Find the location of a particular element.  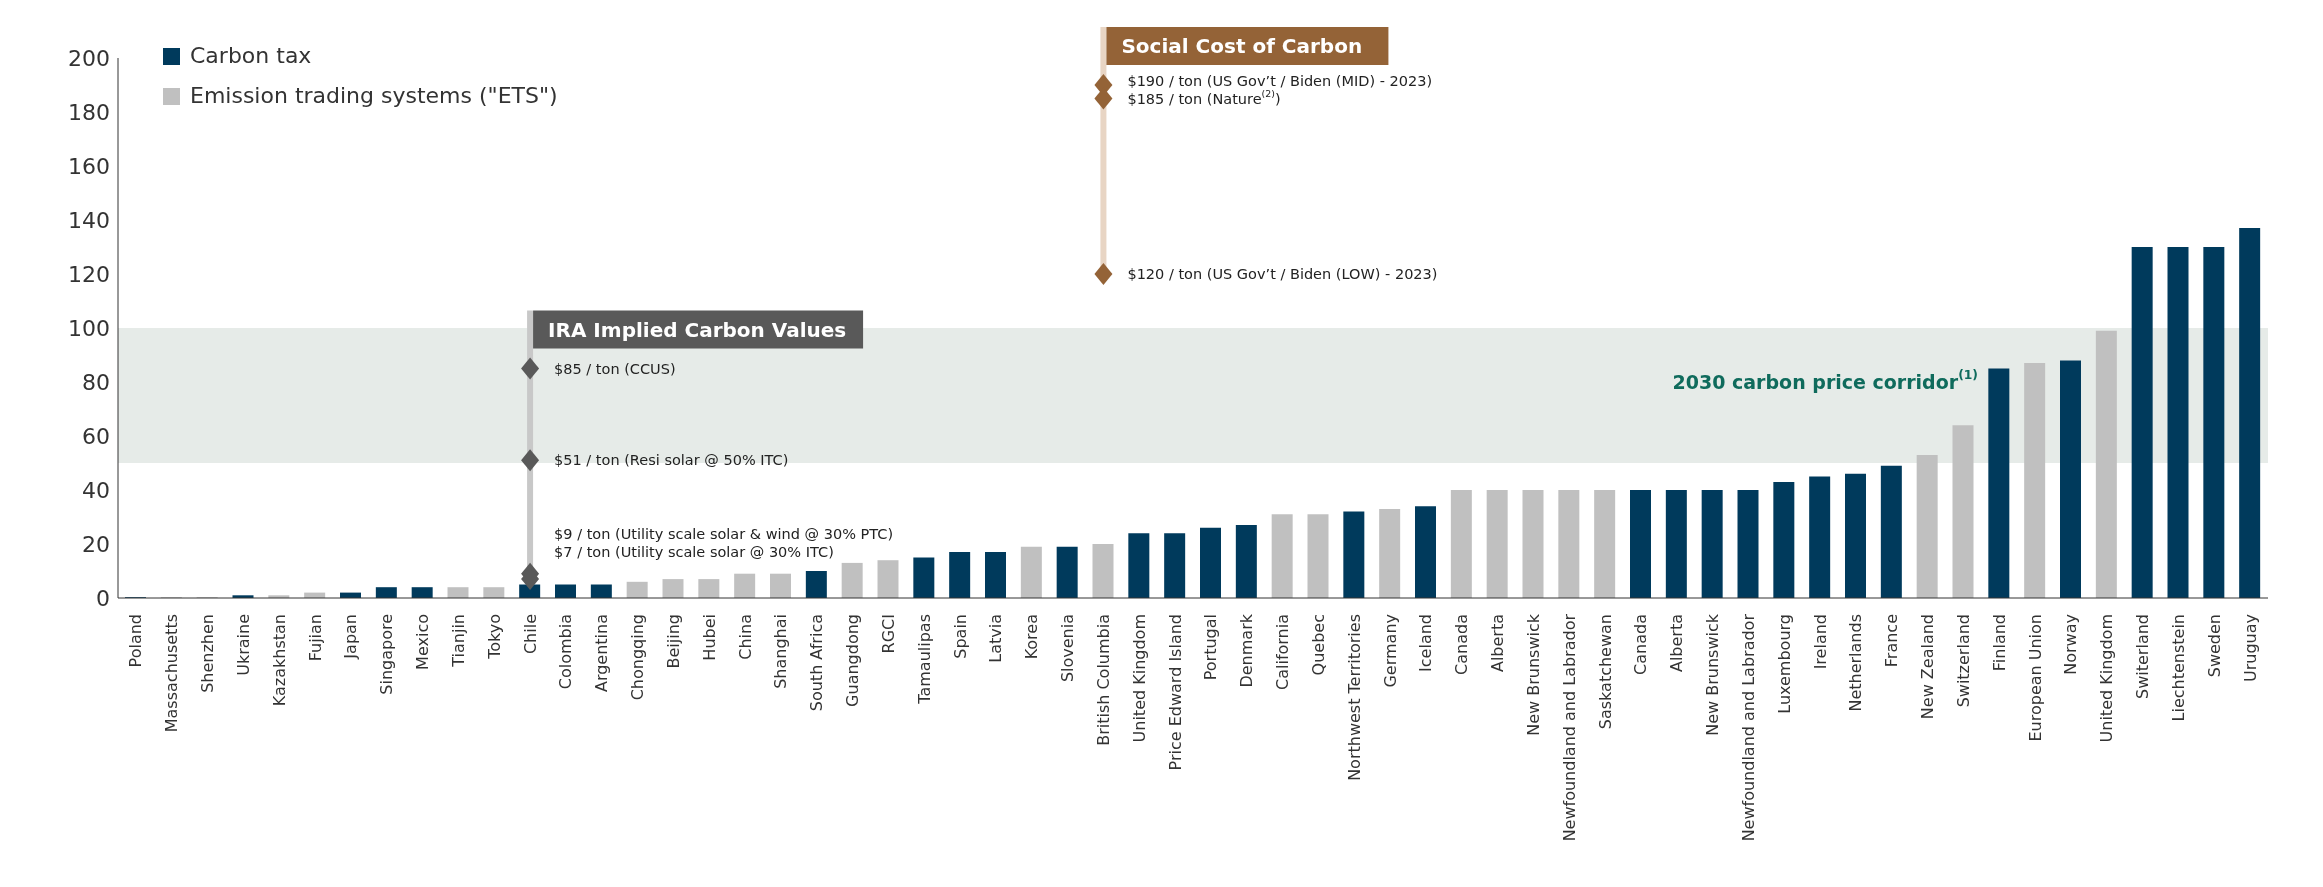

x-tick-label: Tokyo is located at coordinates (494, 637).